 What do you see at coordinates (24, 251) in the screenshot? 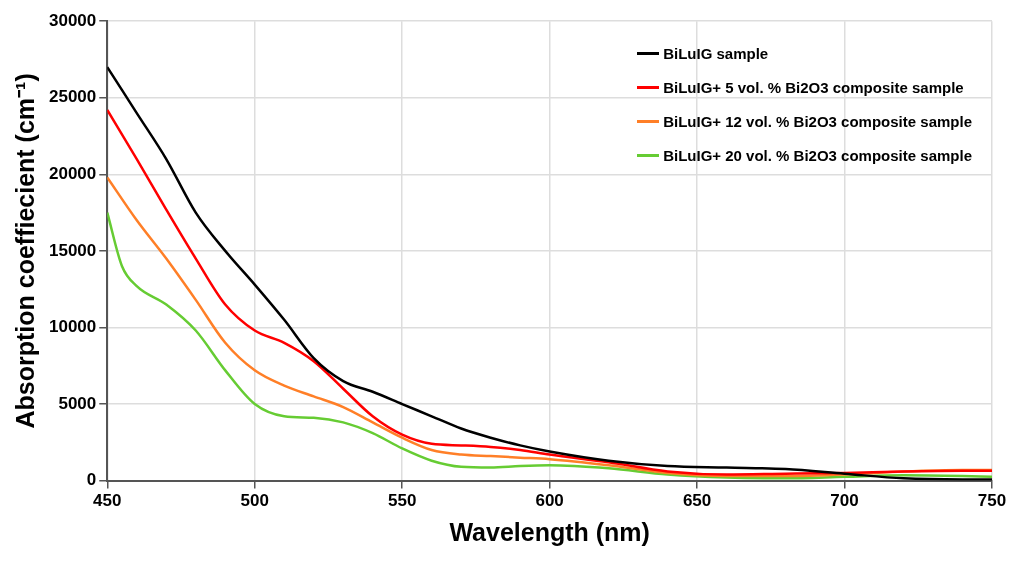
I see `y-axis-title: Absorption coeffiecient (cm⁻¹)` at bounding box center [24, 251].